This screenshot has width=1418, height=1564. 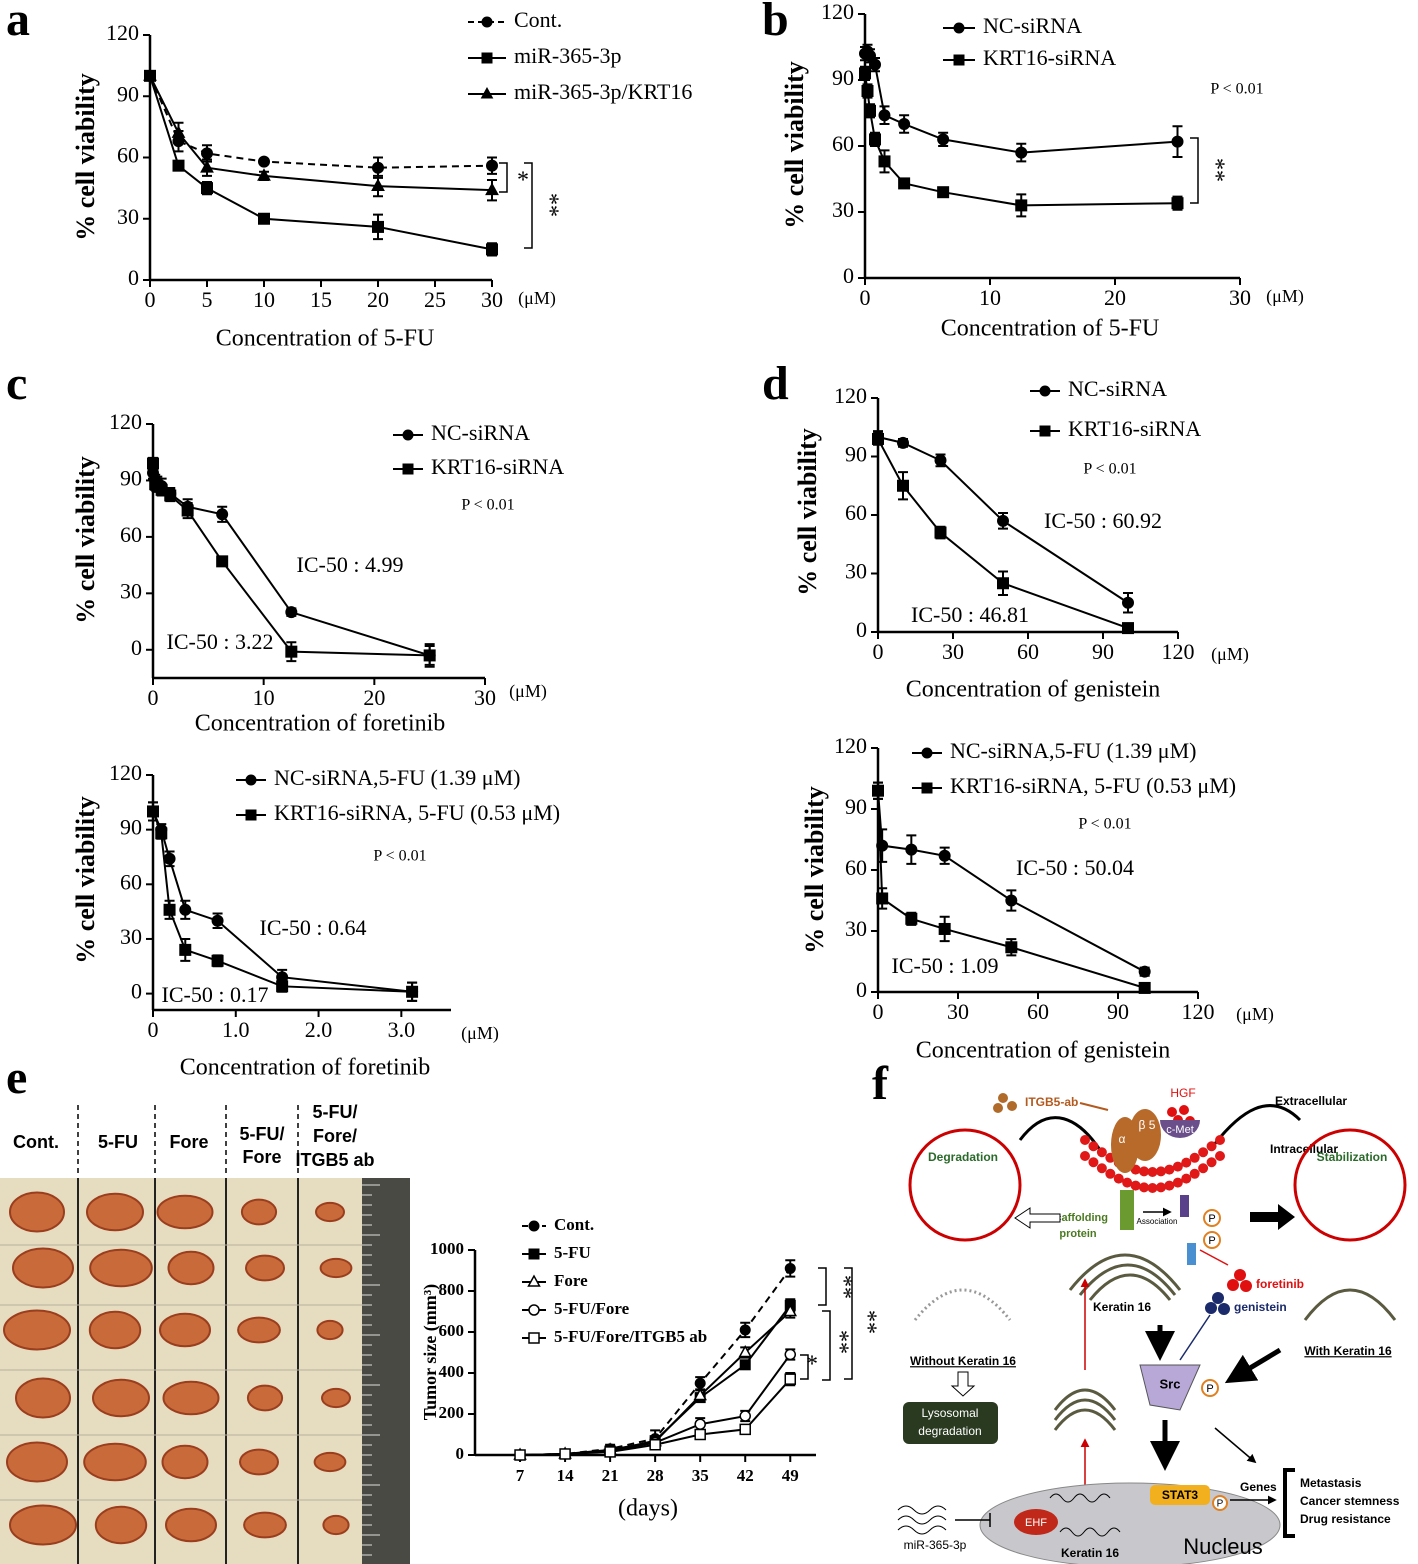 I want to click on label: Stabilization, so click(x=1352, y=1157).